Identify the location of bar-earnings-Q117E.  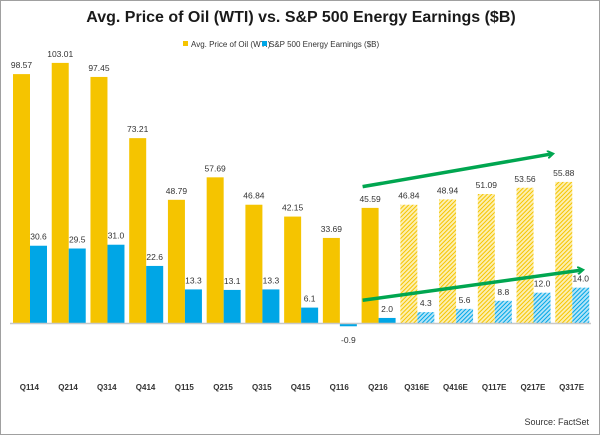
(503, 311).